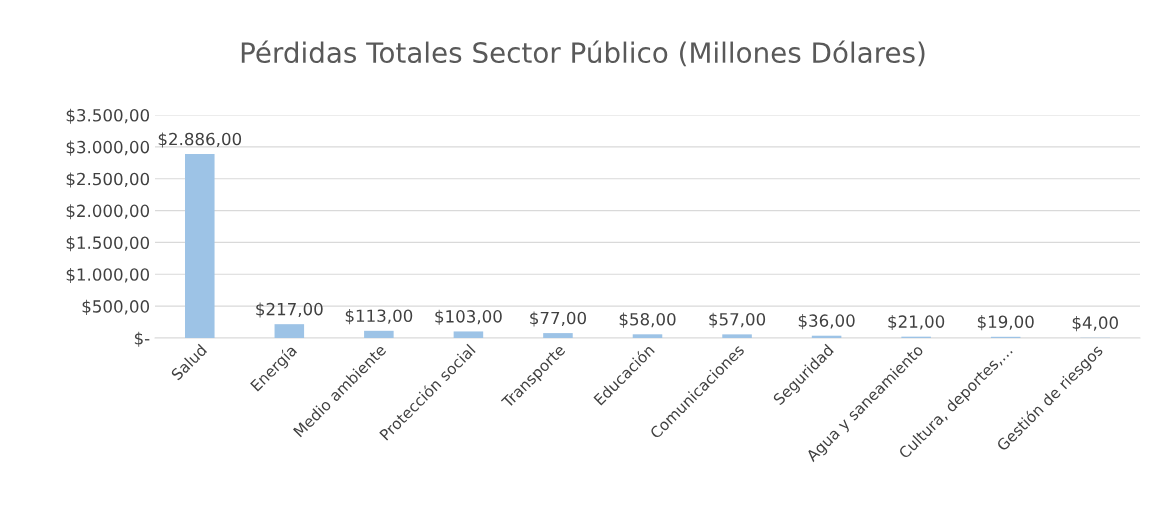  Describe the element at coordinates (1005, 323) in the screenshot. I see `data-label: $19,00` at that location.